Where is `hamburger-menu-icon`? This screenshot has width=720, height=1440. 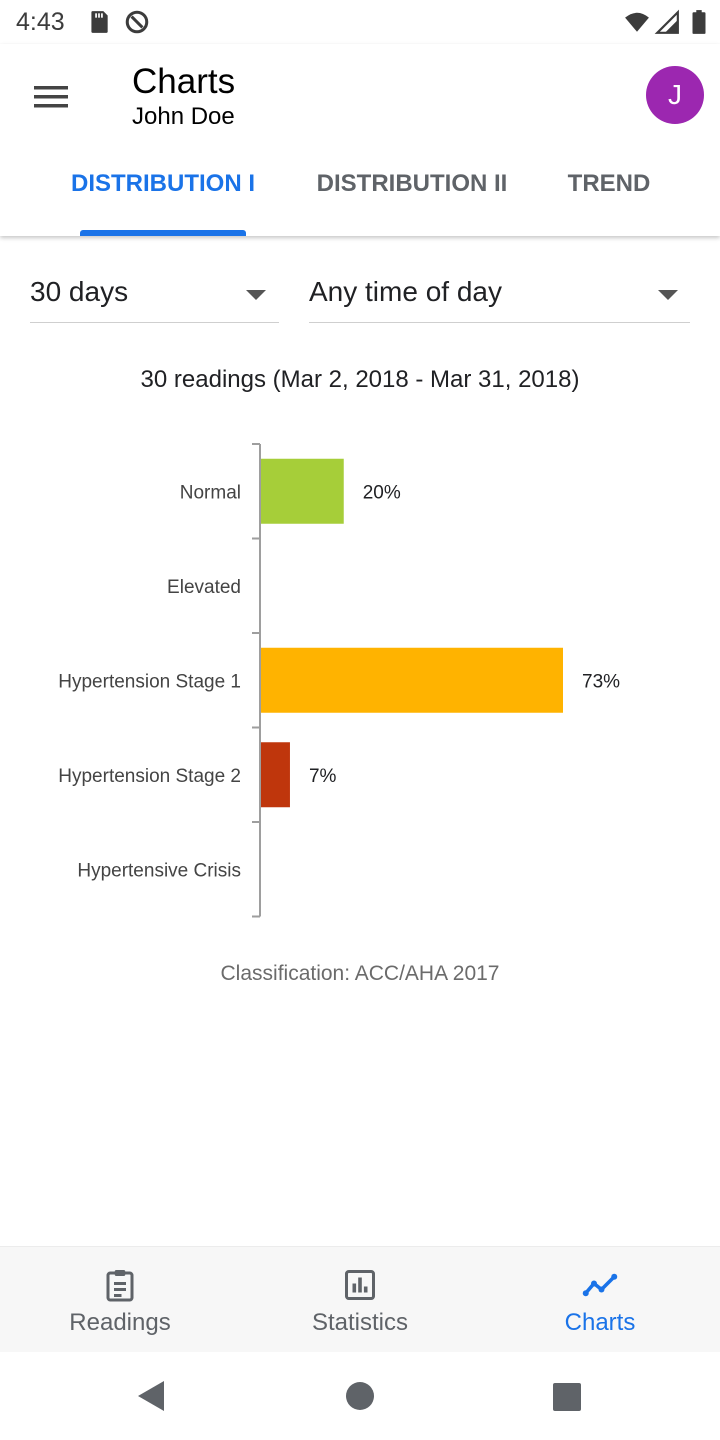 hamburger-menu-icon is located at coordinates (51, 97).